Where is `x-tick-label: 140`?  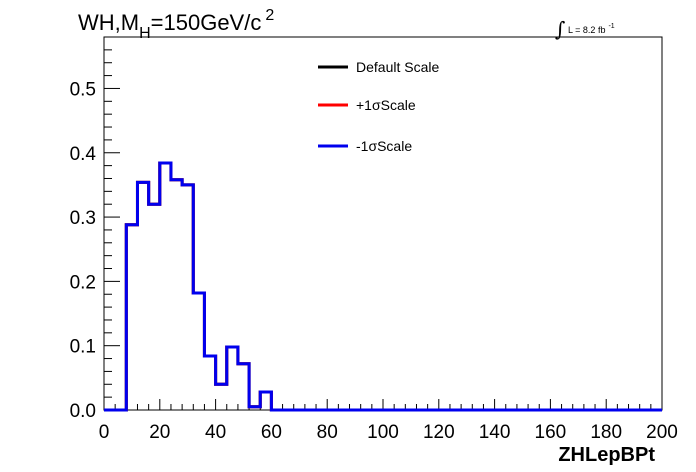 x-tick-label: 140 is located at coordinates (495, 432).